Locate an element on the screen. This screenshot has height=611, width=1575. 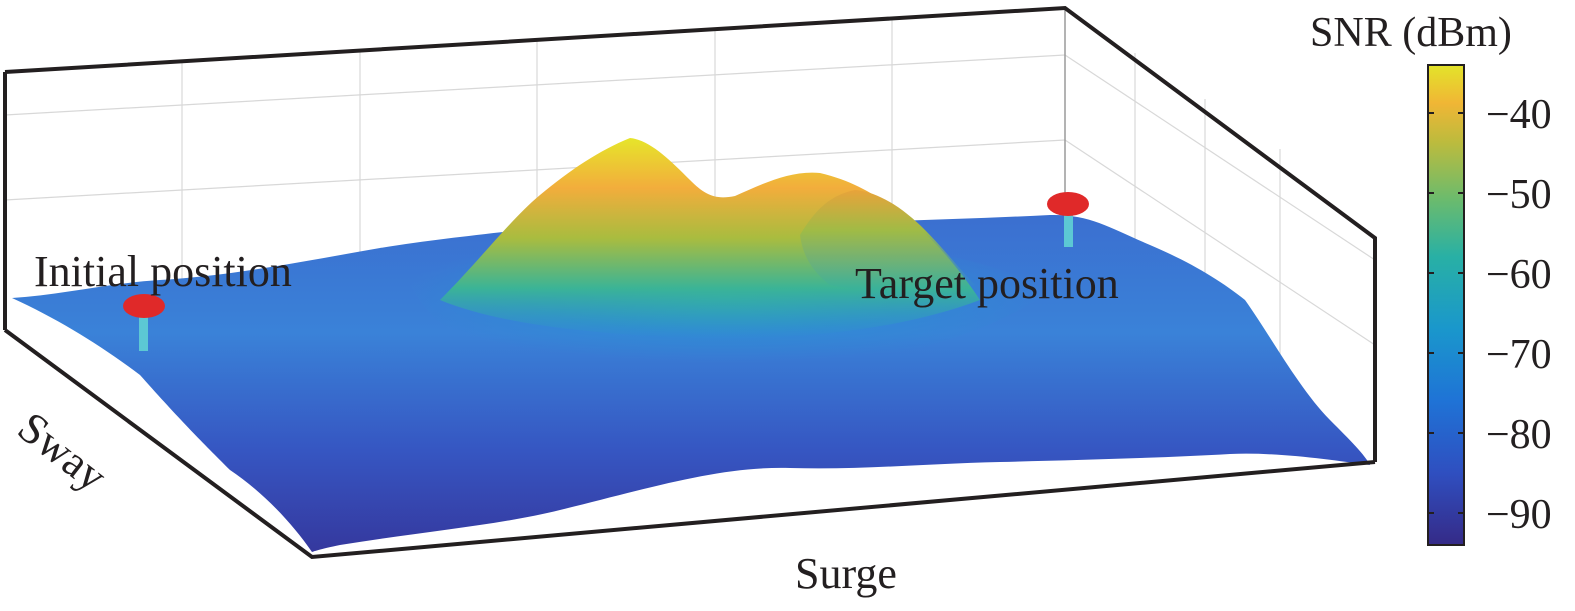
y-axis-label: Sway is located at coordinates (62, 451).